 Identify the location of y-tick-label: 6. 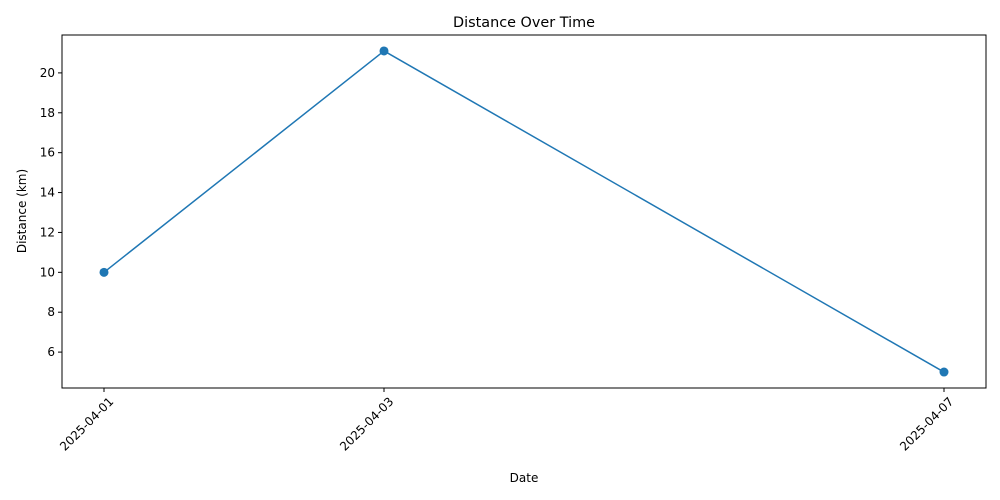
(51, 352).